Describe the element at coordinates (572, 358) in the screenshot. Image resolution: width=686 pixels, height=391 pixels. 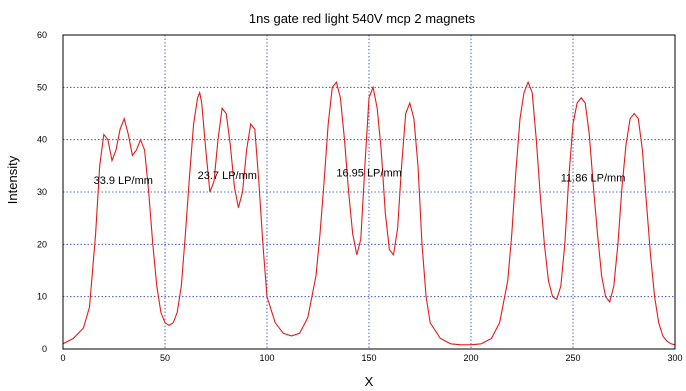
I see `x-tick-label: 250` at that location.